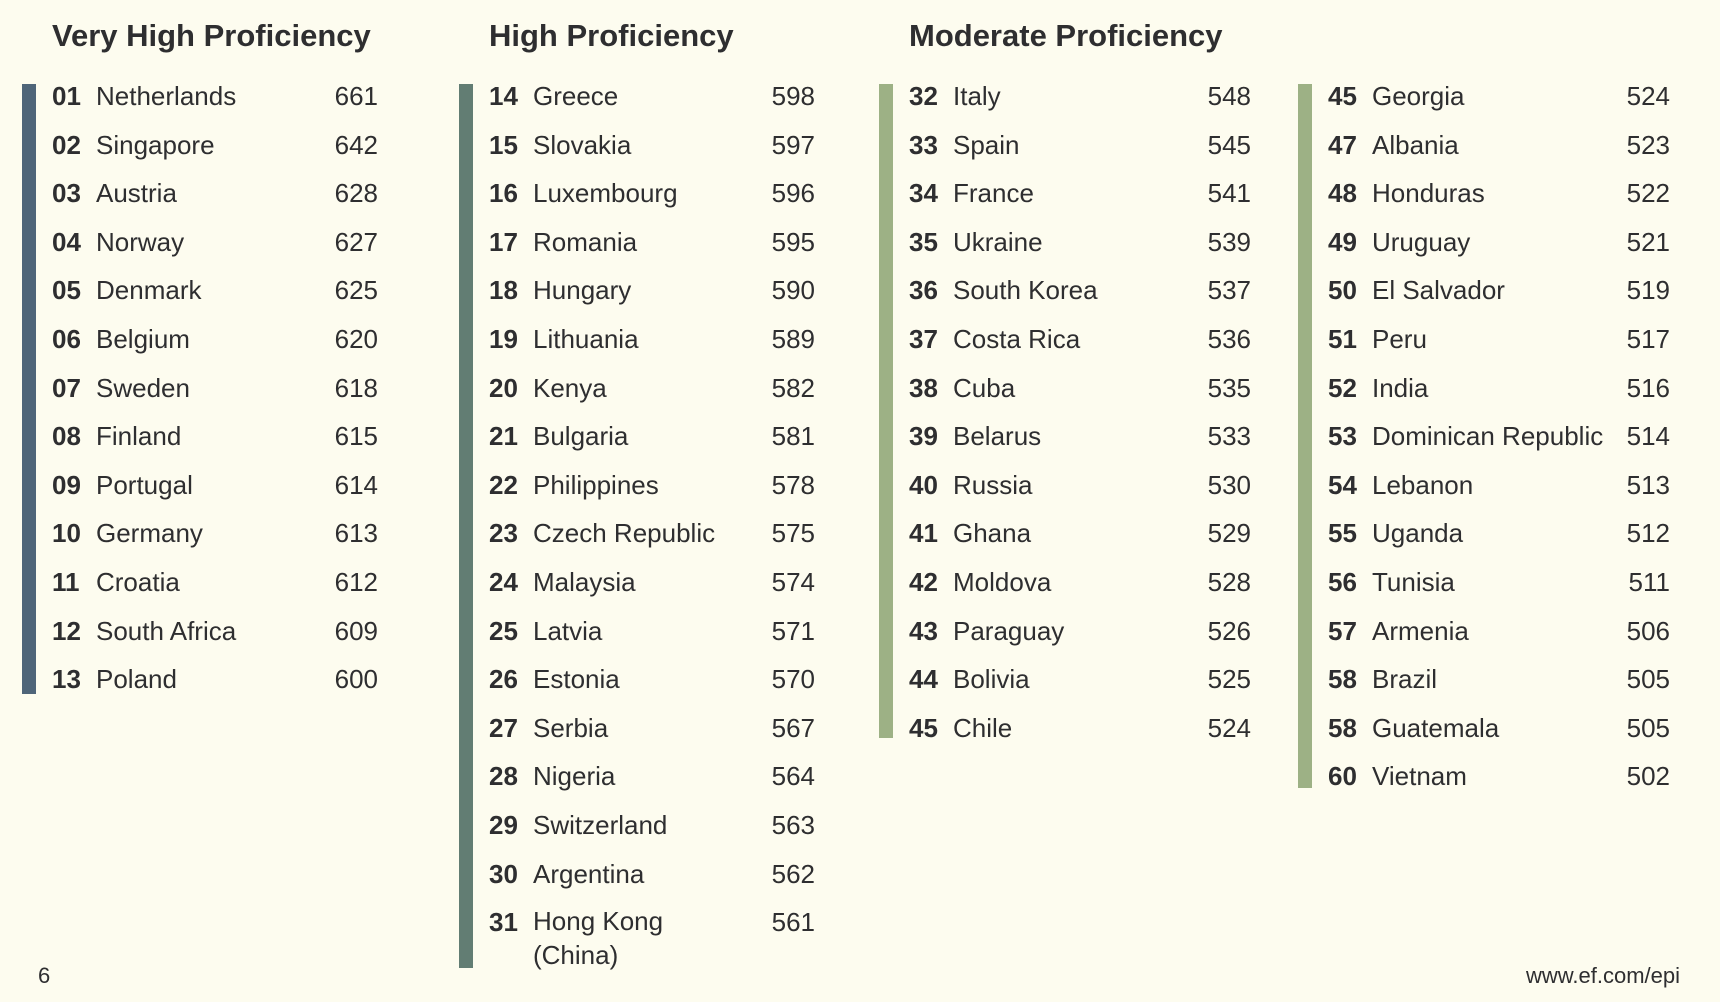 The image size is (1720, 1002). What do you see at coordinates (143, 387) in the screenshot?
I see `country-name: Sweden` at bounding box center [143, 387].